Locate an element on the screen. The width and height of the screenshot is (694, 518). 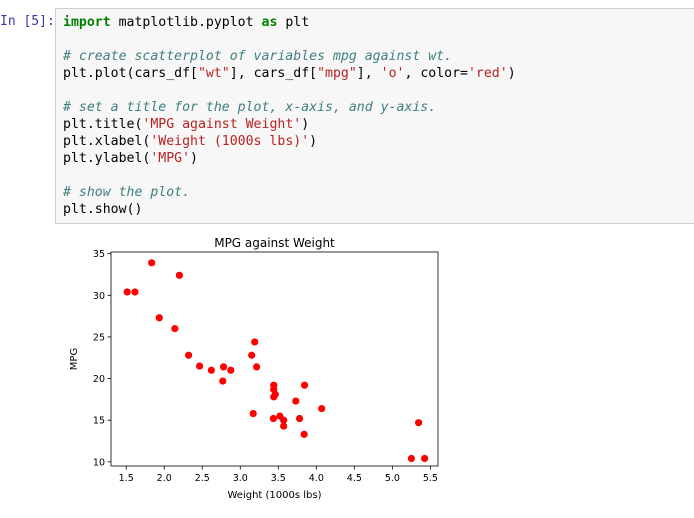
y-tick-label: 10 is located at coordinates (99, 462).